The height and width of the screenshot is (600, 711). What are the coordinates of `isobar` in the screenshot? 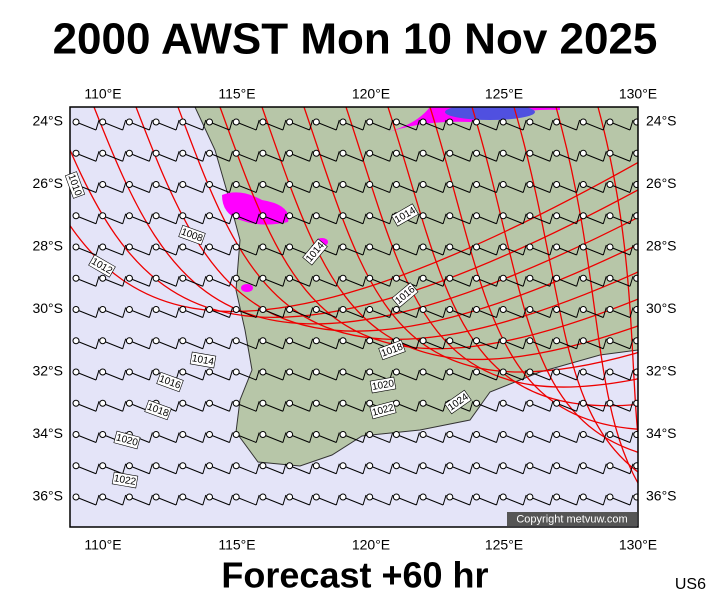 It's located at (575, 290).